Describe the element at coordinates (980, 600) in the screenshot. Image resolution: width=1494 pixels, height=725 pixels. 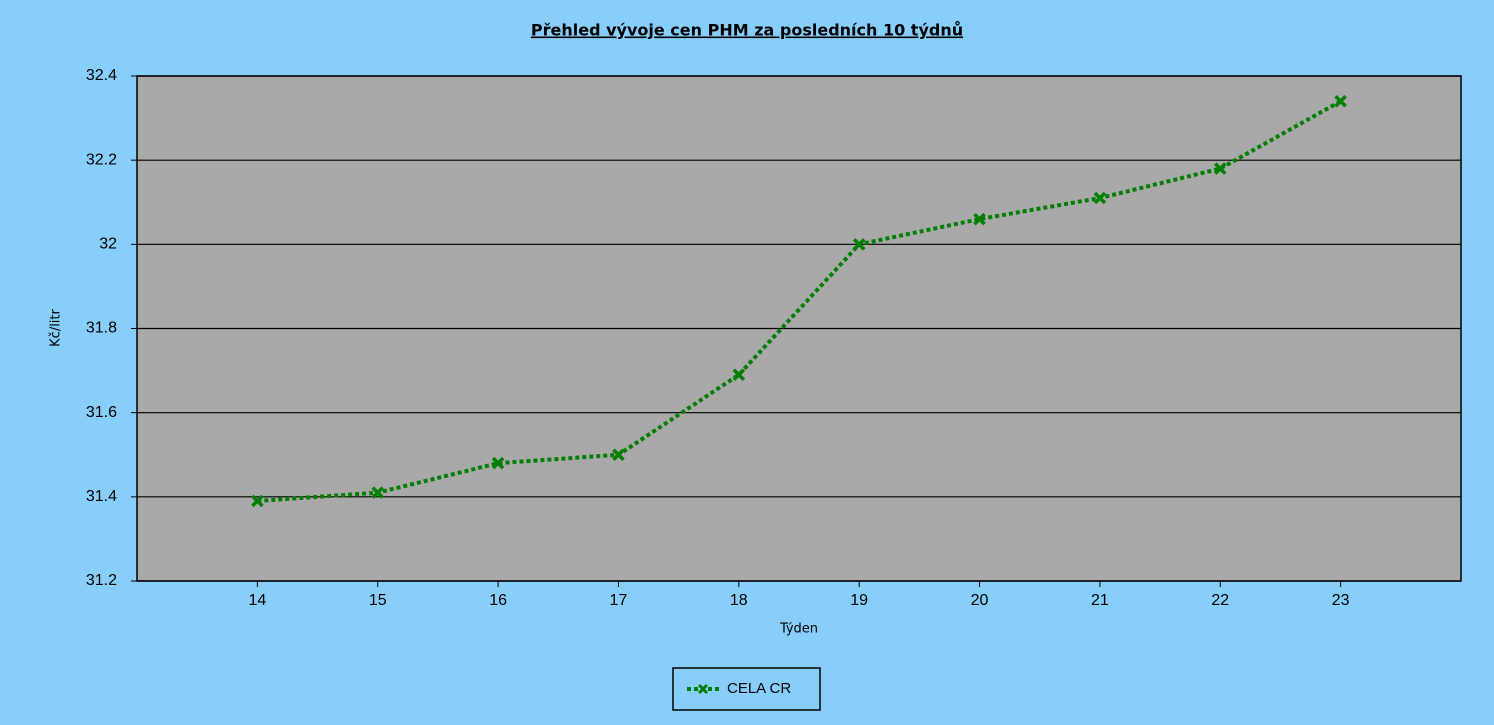
I see `x-tick-label: 20` at that location.